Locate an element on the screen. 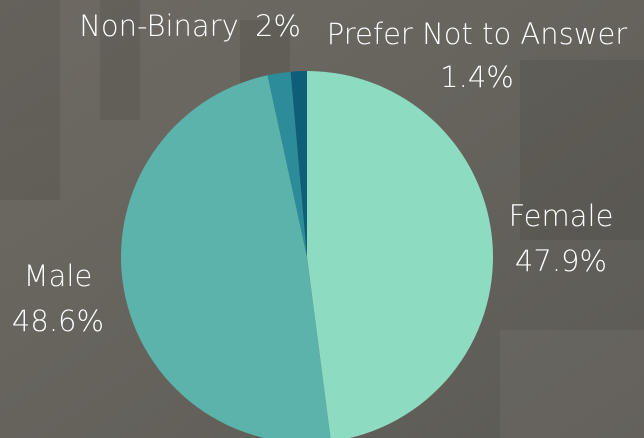  slice-value-label: 1.4% is located at coordinates (477, 77).